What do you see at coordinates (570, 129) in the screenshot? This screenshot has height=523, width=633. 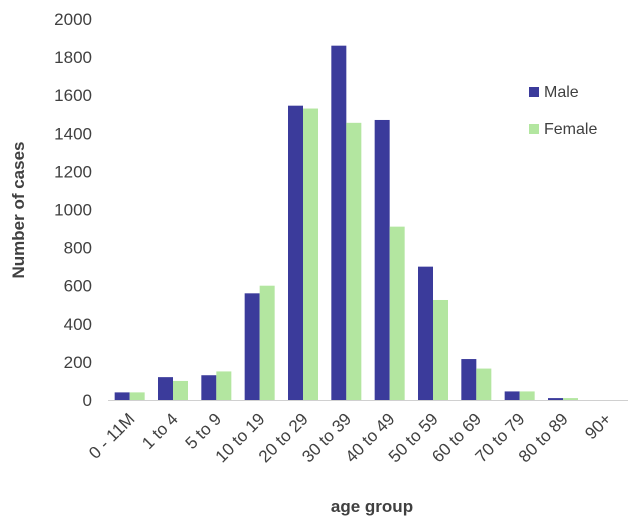 I see `legend-label-female: Female` at bounding box center [570, 129].